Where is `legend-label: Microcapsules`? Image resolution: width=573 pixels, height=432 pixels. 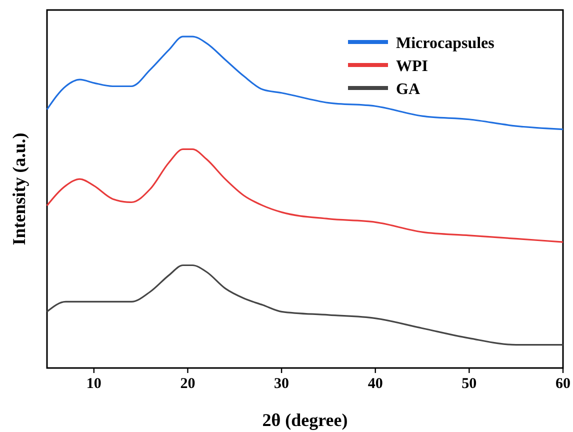
legend-label: Microcapsules is located at coordinates (445, 43).